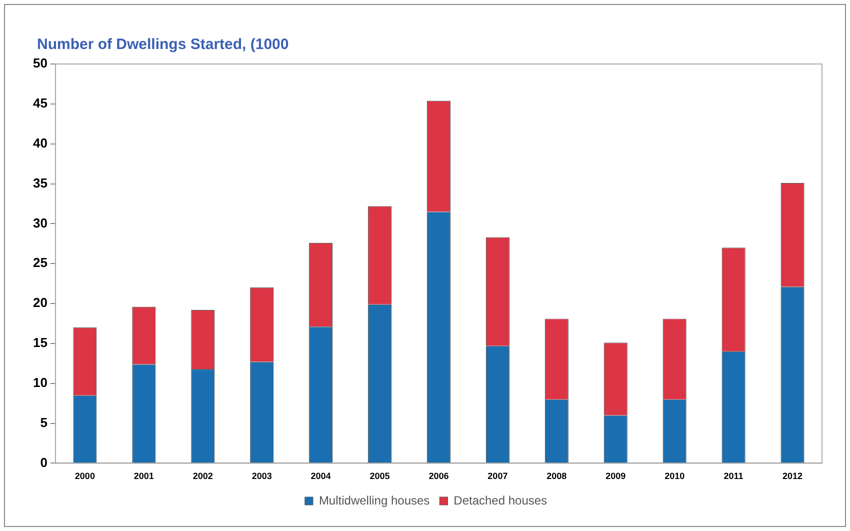 This screenshot has width=850, height=531. What do you see at coordinates (616, 476) in the screenshot?
I see `x-tick-label: 2009` at bounding box center [616, 476].